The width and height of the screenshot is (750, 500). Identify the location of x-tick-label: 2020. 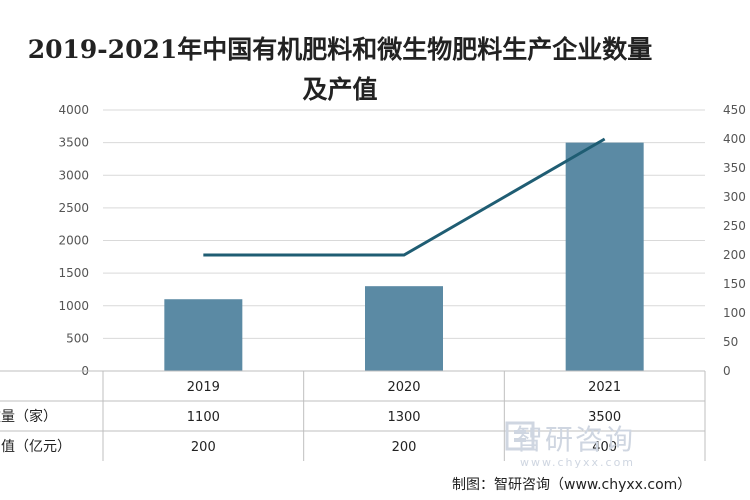
(403, 387).